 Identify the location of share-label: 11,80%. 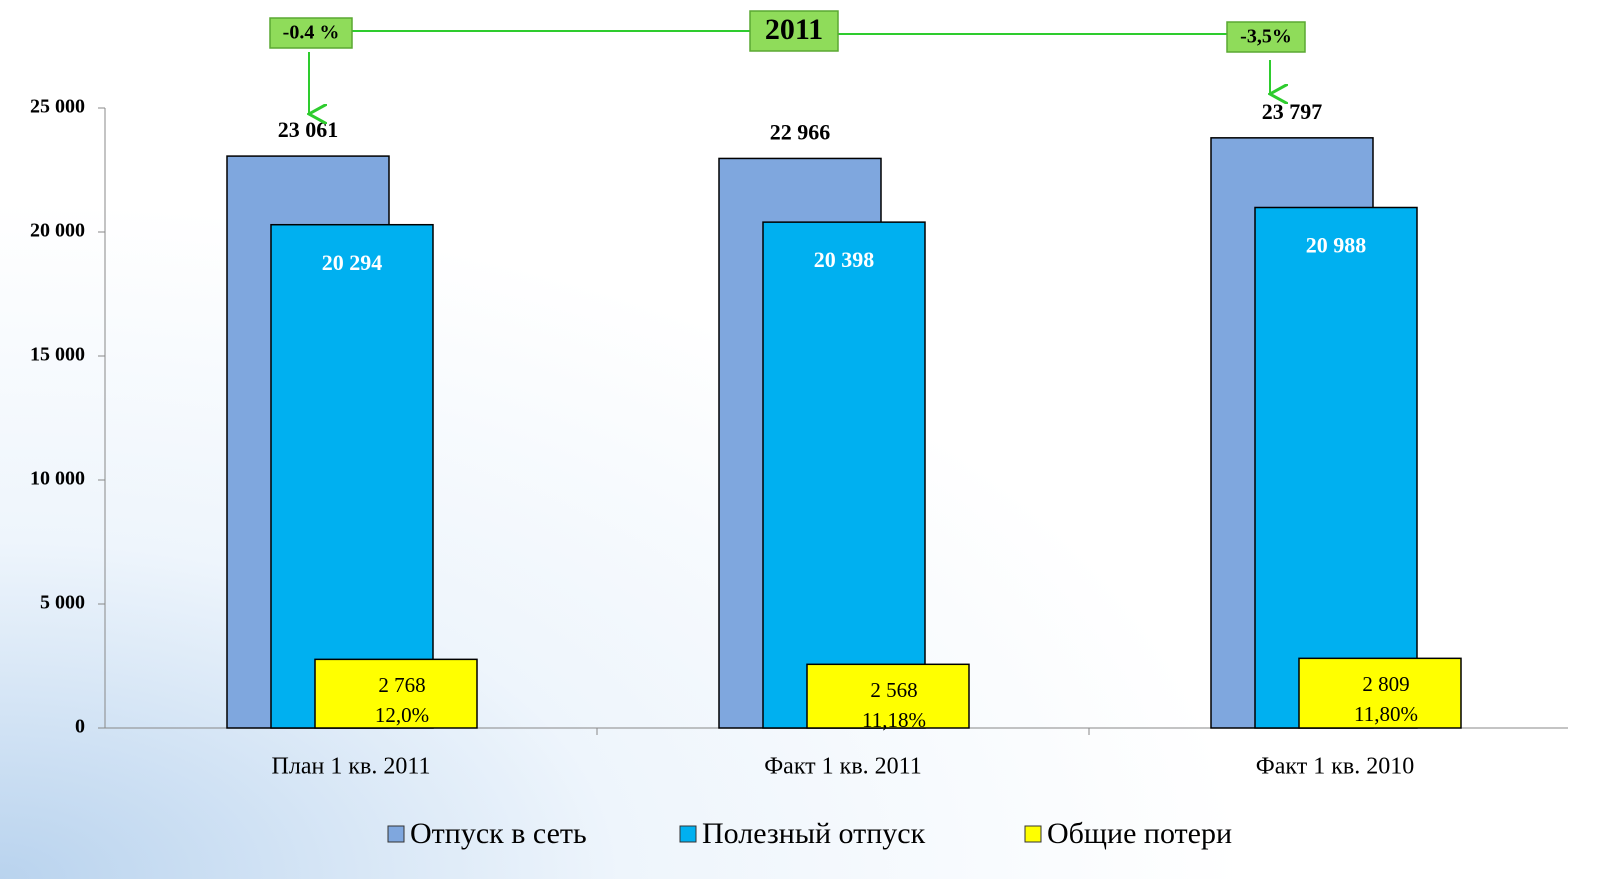
(1386, 714).